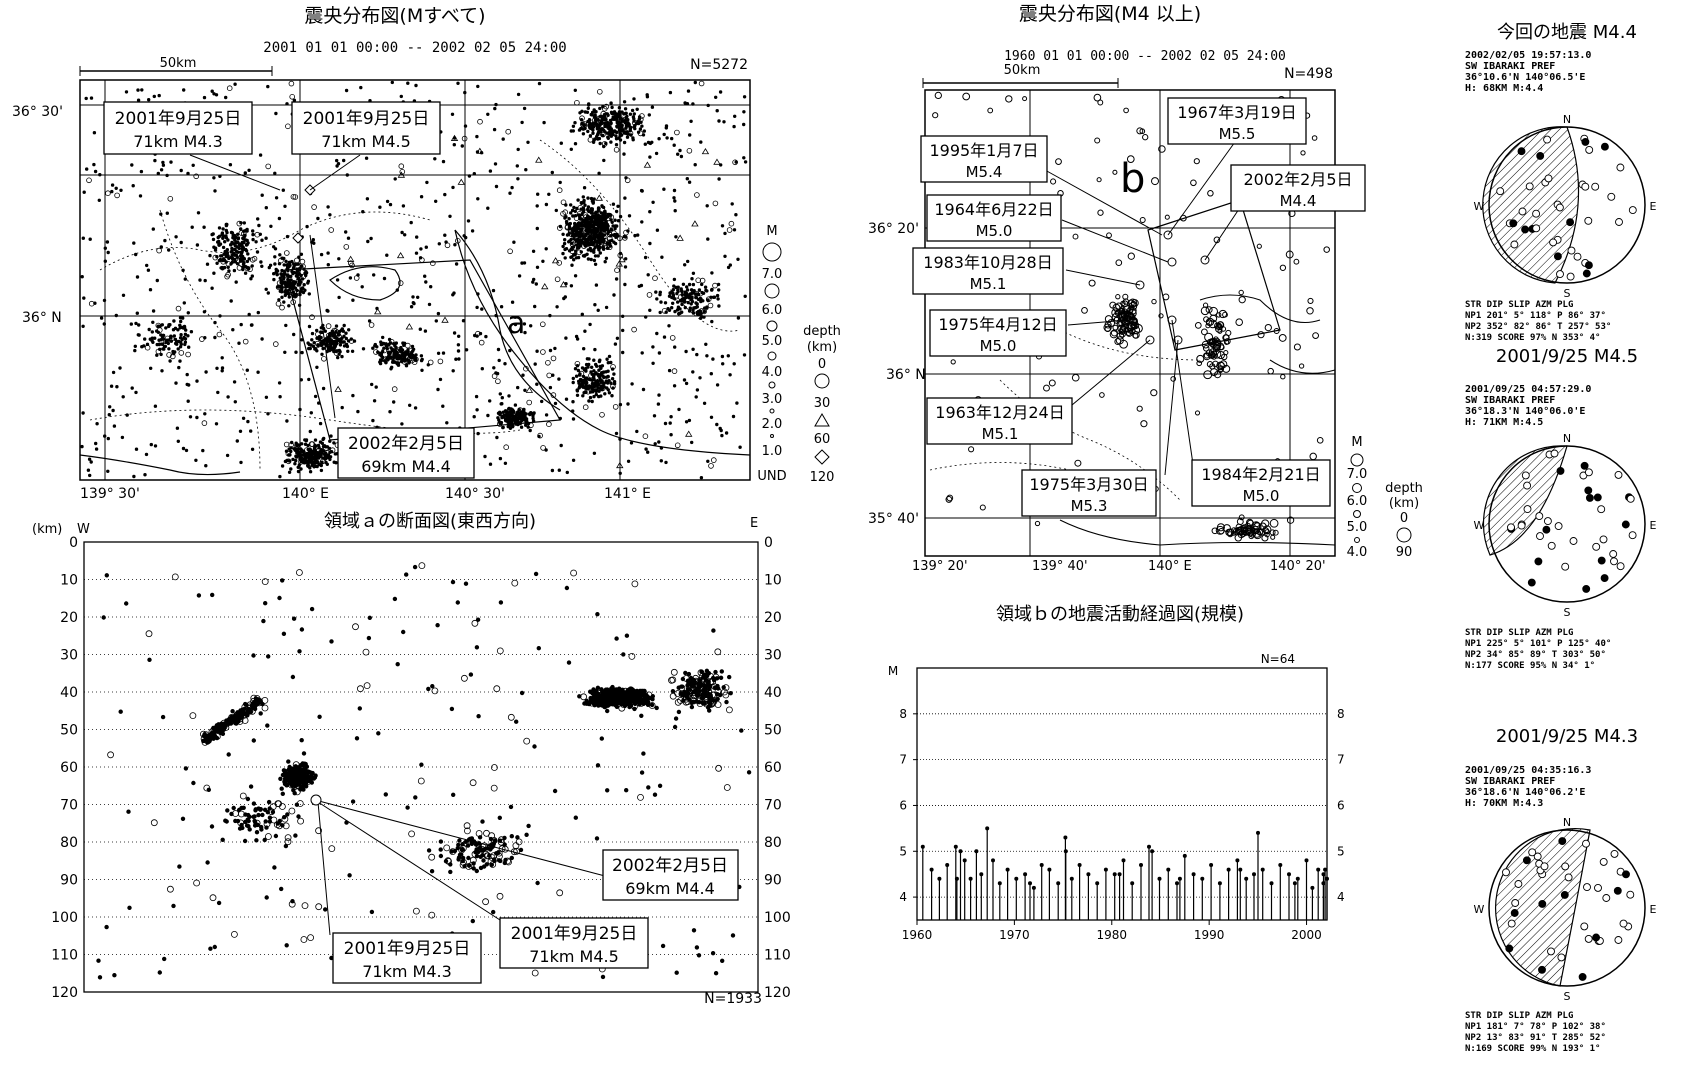  I want to click on chart-xtick: 1970, so click(1014, 935).